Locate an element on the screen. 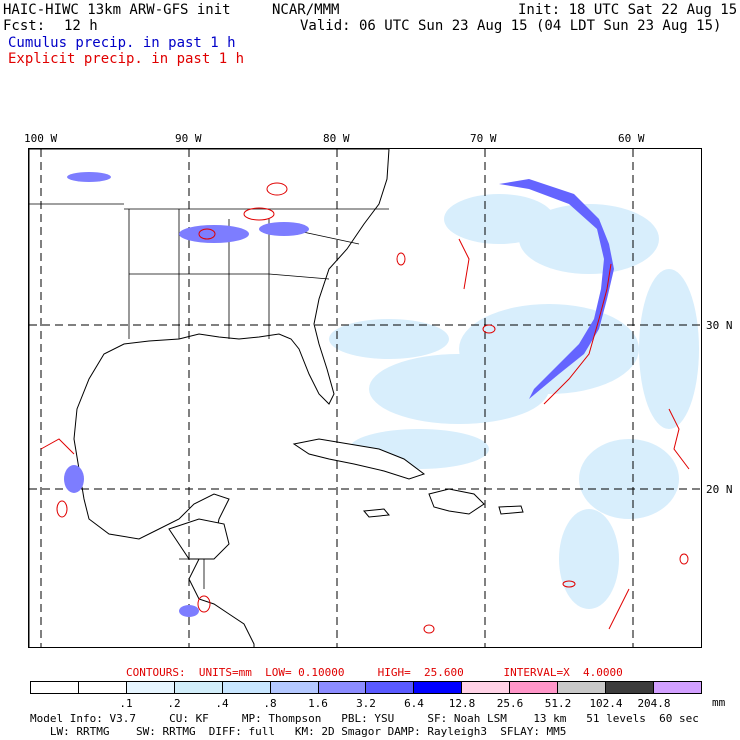 This screenshot has height=740, width=740. colorbar-tick-label: 204.8 is located at coordinates (654, 703).